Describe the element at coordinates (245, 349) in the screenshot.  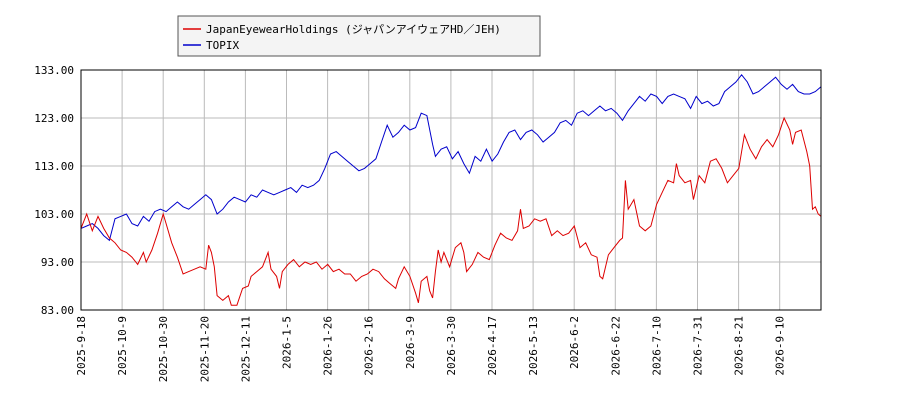
I see `x-tick-label: 2025-12-11` at that location.